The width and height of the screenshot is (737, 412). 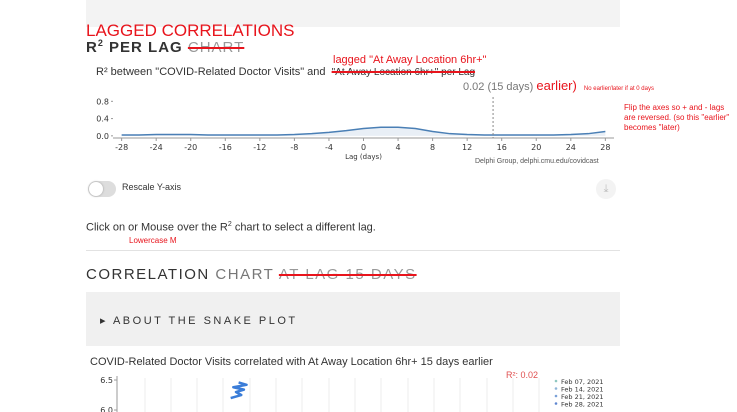 What do you see at coordinates (259, 147) in the screenshot?
I see `x-tick-label: -12` at bounding box center [259, 147].